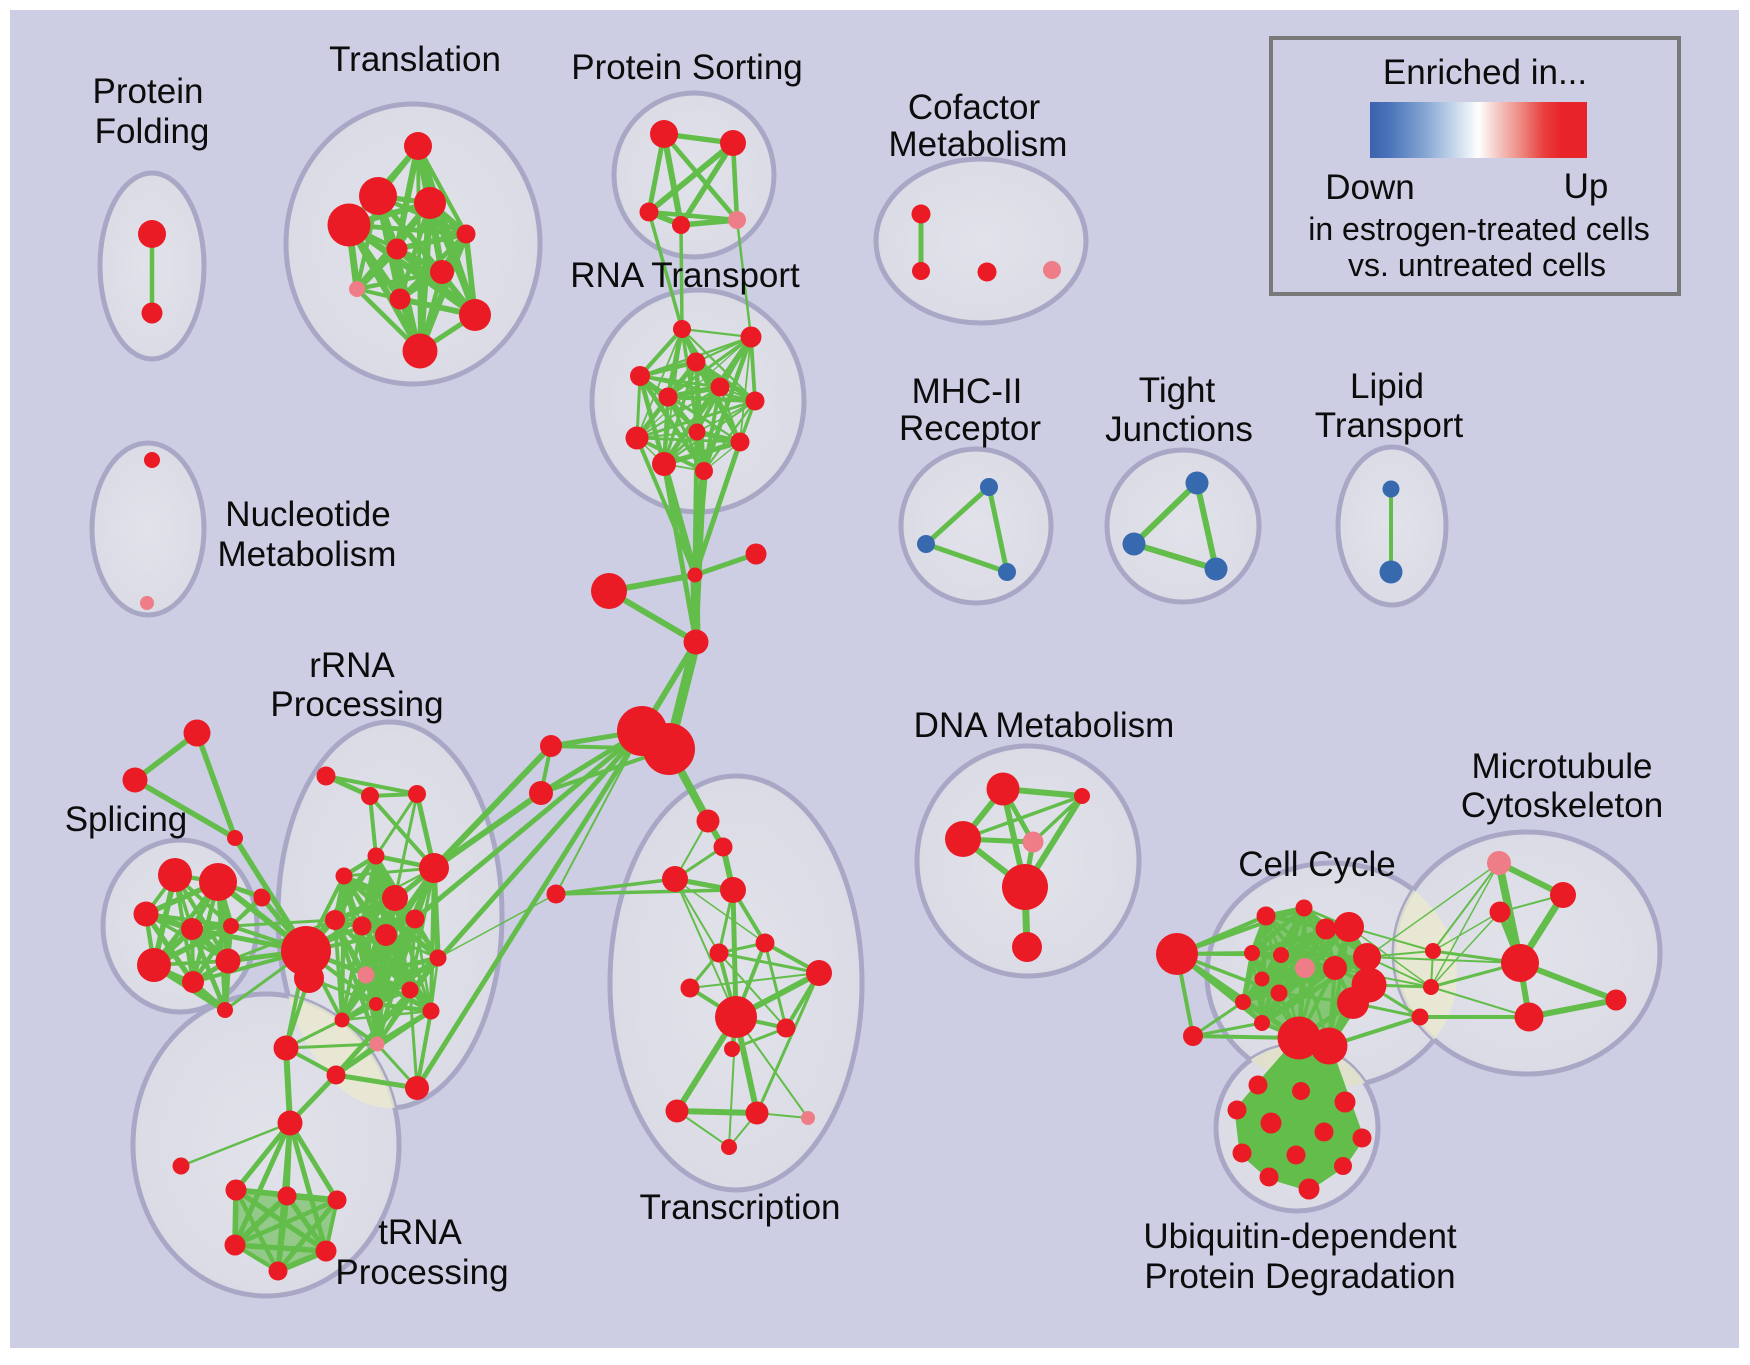  I want to click on svg-text: Protein Sorting, so click(687, 67).